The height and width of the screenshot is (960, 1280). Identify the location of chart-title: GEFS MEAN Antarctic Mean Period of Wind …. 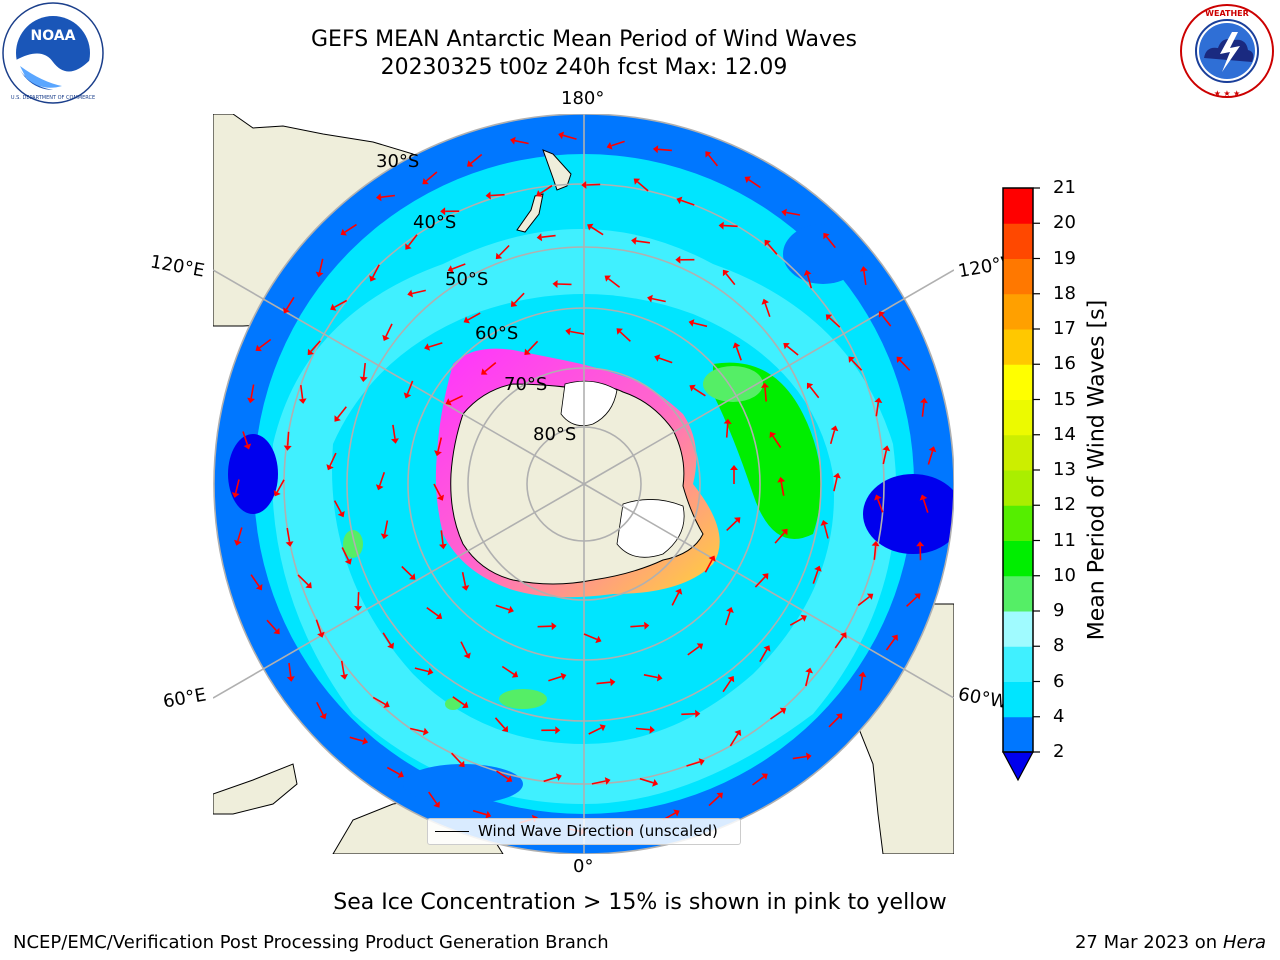
(584, 39).